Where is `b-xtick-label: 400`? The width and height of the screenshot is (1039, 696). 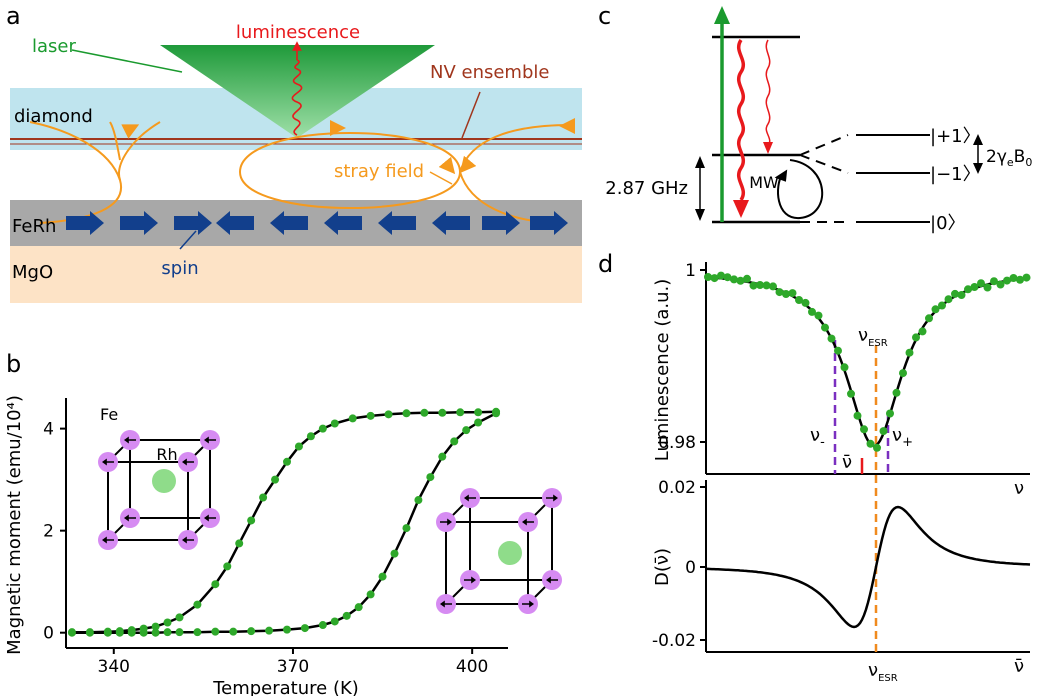
b-xtick-label: 400 is located at coordinates (472, 667).